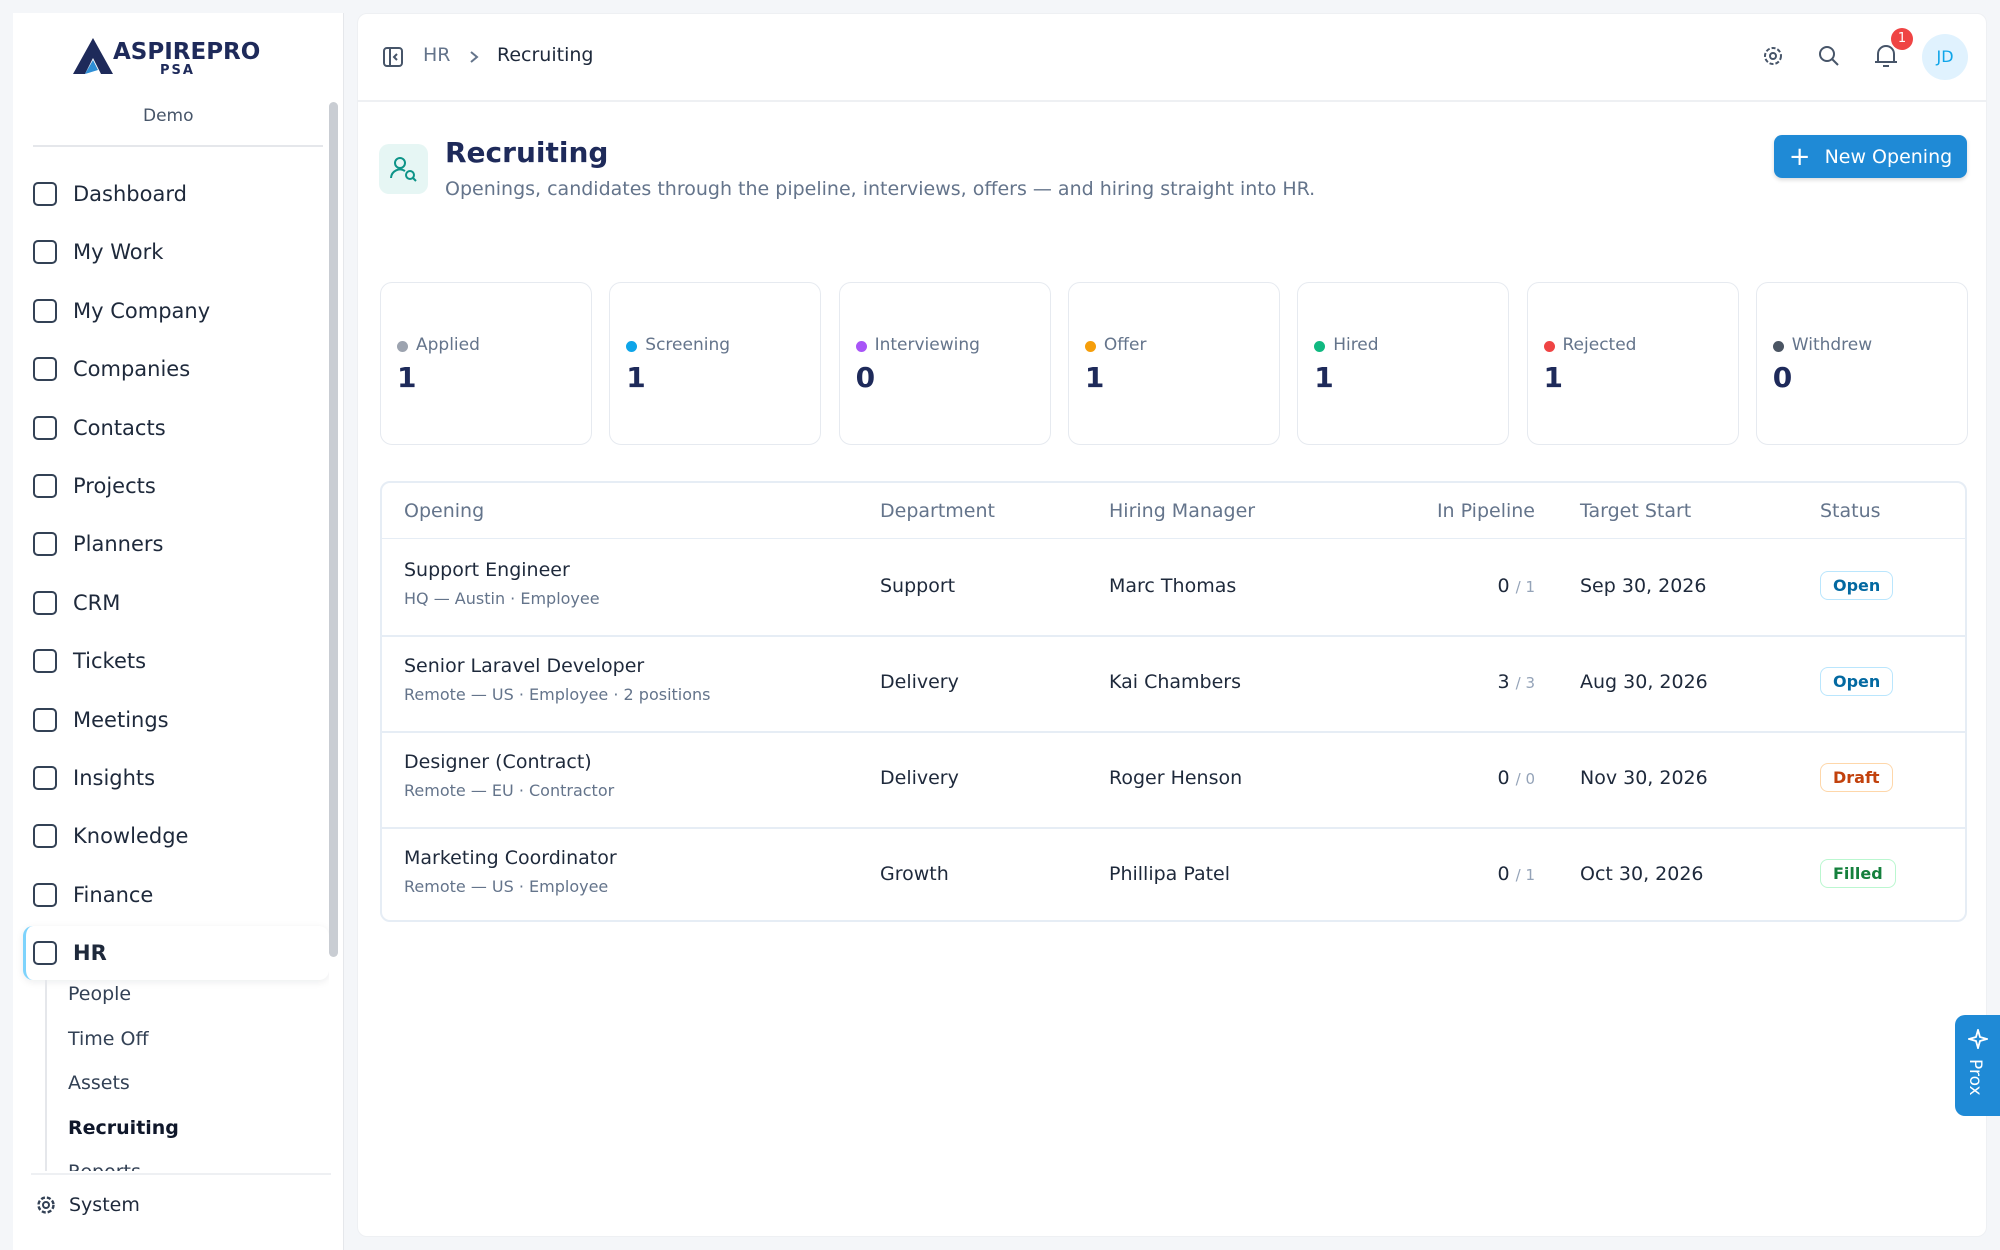  I want to click on department: Delivery, so click(919, 778).